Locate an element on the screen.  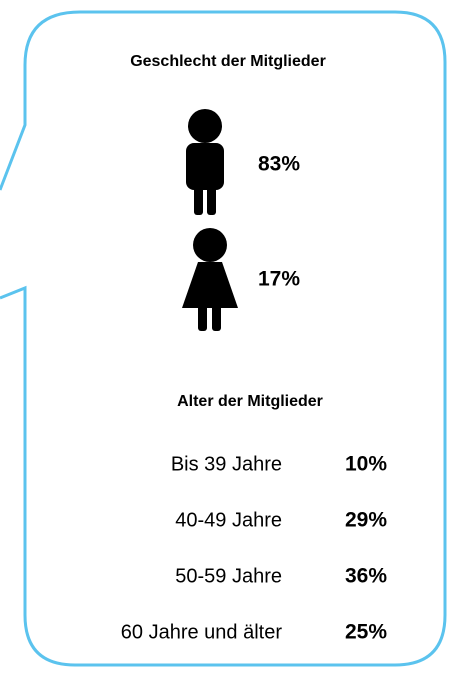
age-share: 36% is located at coordinates (366, 576).